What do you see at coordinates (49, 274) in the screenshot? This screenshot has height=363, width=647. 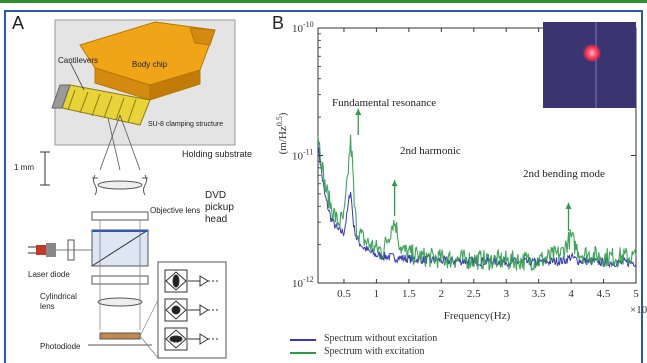 I see `label-laser-diode: Laser diode` at bounding box center [49, 274].